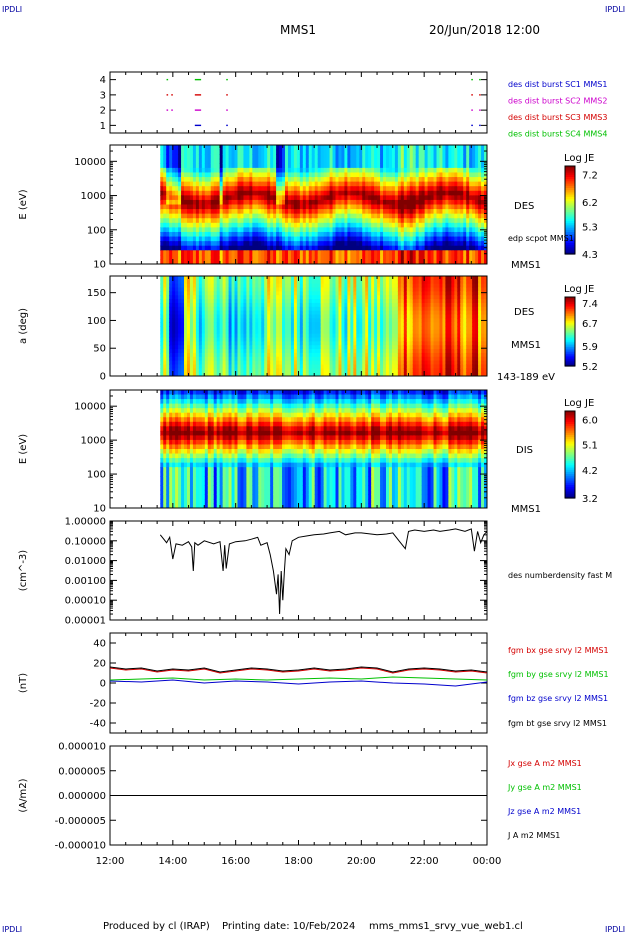 The image size is (630, 938). Describe the element at coordinates (524, 206) in the screenshot. I see `des-energy-species-label: DES` at that location.